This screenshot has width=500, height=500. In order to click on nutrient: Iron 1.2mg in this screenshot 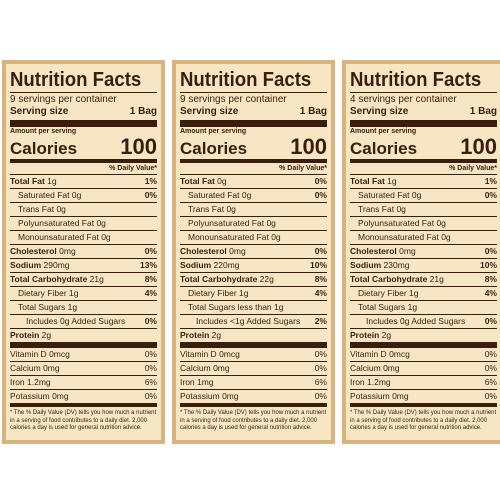, I will do `click(30, 382)`.